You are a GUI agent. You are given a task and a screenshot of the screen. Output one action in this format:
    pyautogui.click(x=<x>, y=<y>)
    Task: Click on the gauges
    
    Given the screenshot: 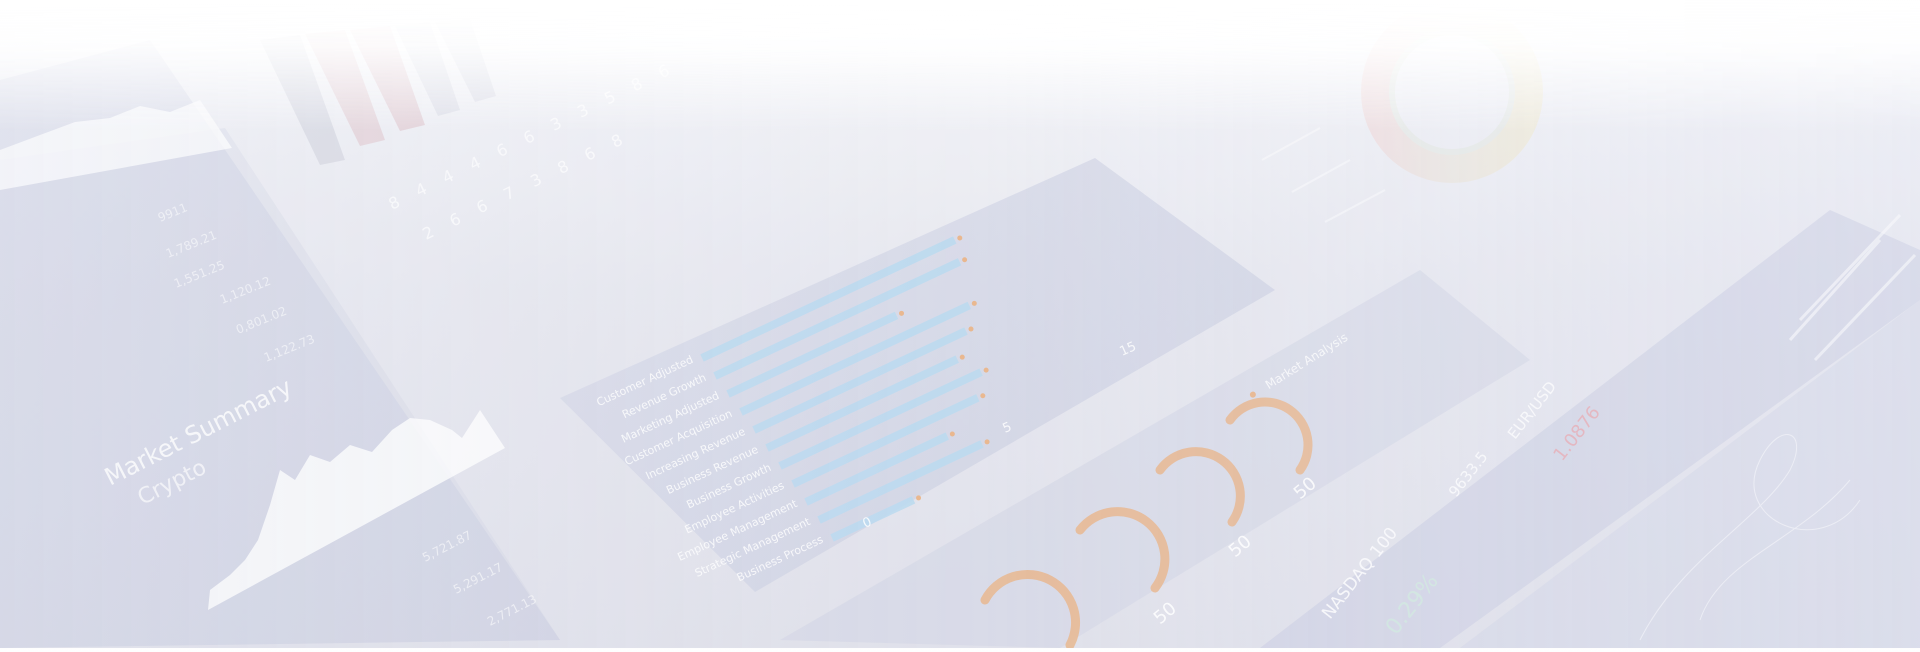 What is the action you would take?
    pyautogui.click(x=1146, y=523)
    